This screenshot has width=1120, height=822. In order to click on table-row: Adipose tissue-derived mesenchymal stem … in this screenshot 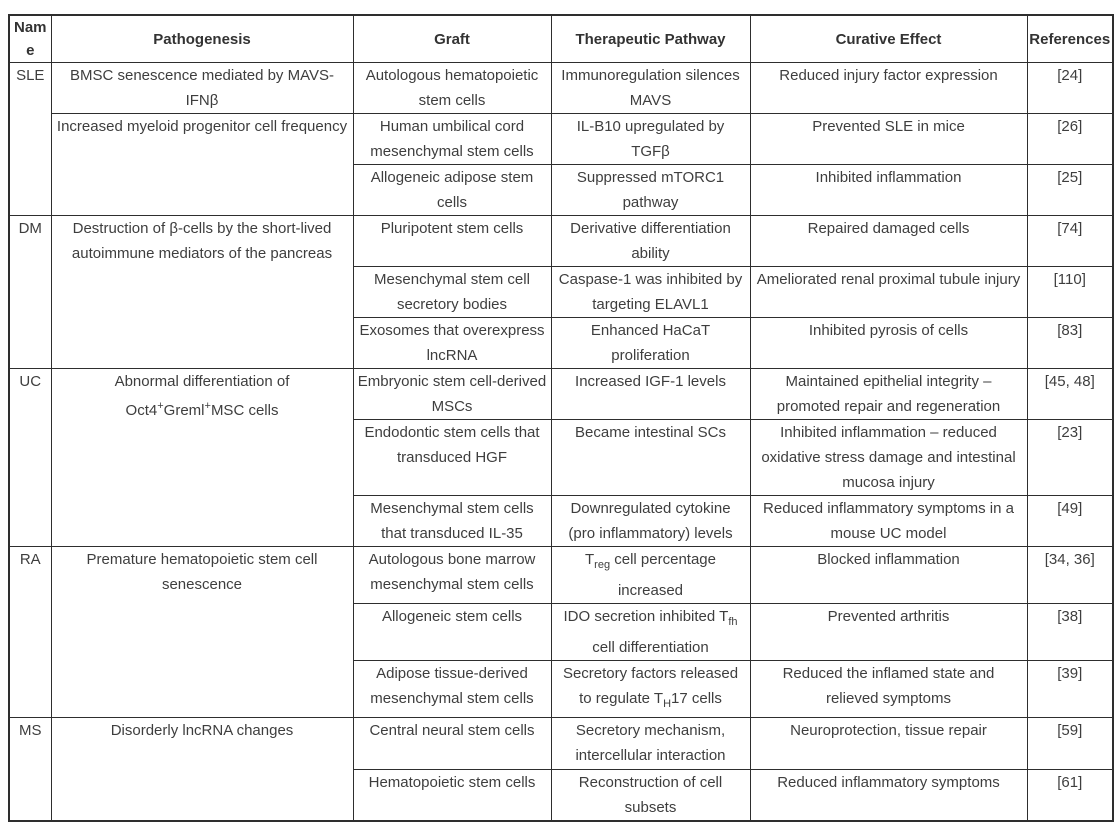, I will do `click(561, 689)`.